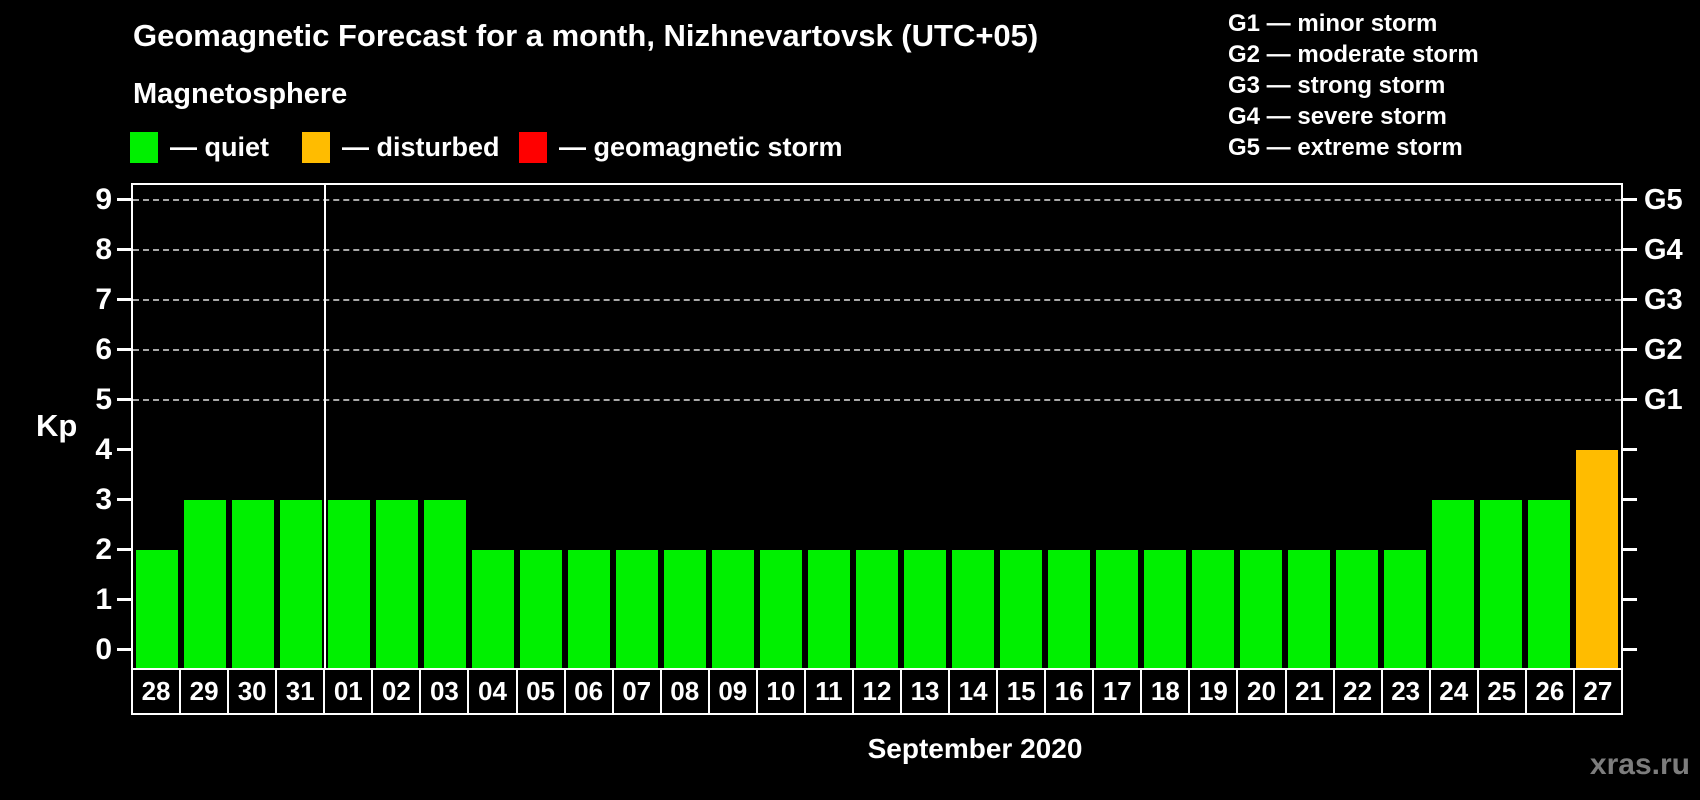 This screenshot has width=1700, height=800. Describe the element at coordinates (1663, 200) in the screenshot. I see `g-scale-label-g5: G5` at that location.